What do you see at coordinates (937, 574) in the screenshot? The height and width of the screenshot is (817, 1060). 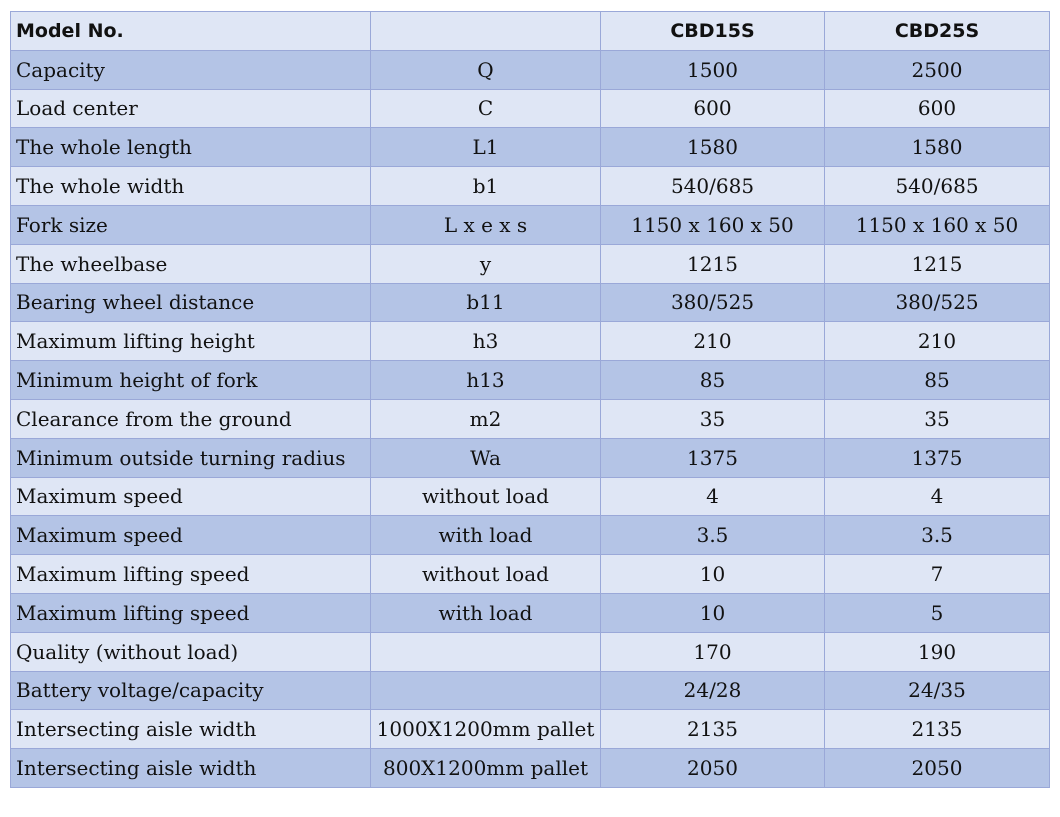 I see `row-cbd25s-cell: 7` at bounding box center [937, 574].